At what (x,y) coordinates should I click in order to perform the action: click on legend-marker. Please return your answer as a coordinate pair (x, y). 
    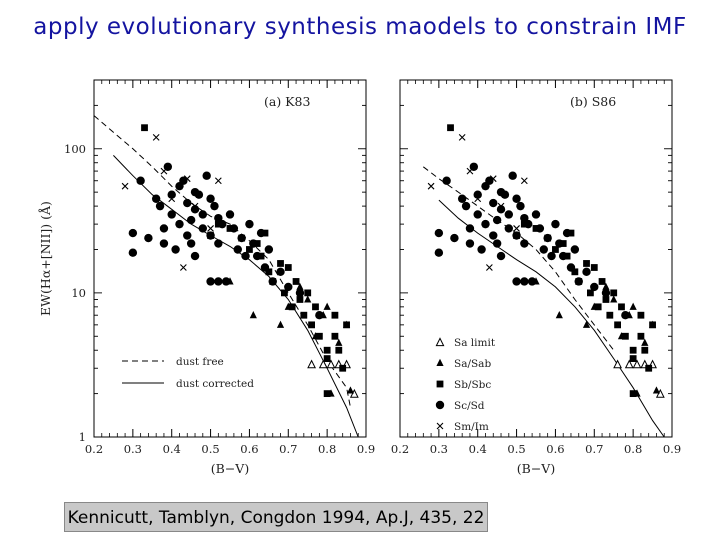
    Looking at the image, I should click on (440, 362).